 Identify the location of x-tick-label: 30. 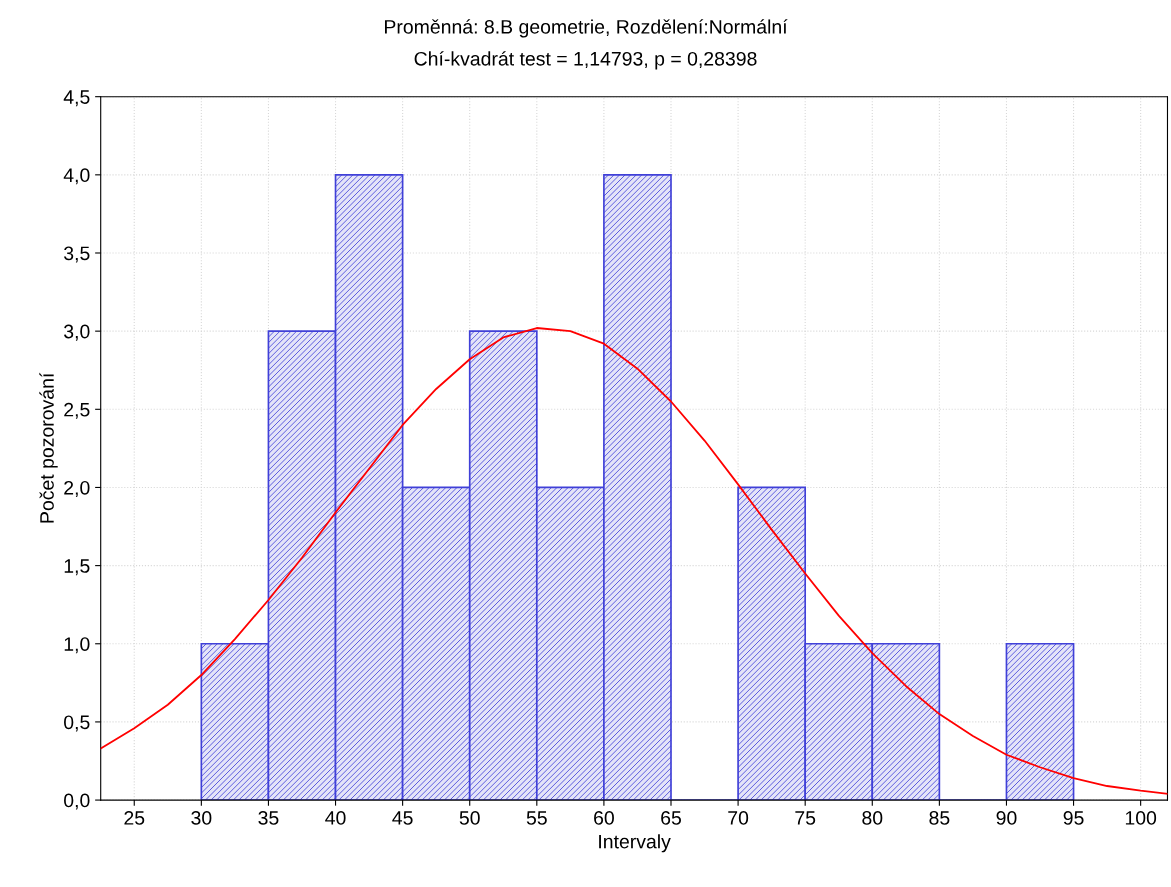
(201, 818).